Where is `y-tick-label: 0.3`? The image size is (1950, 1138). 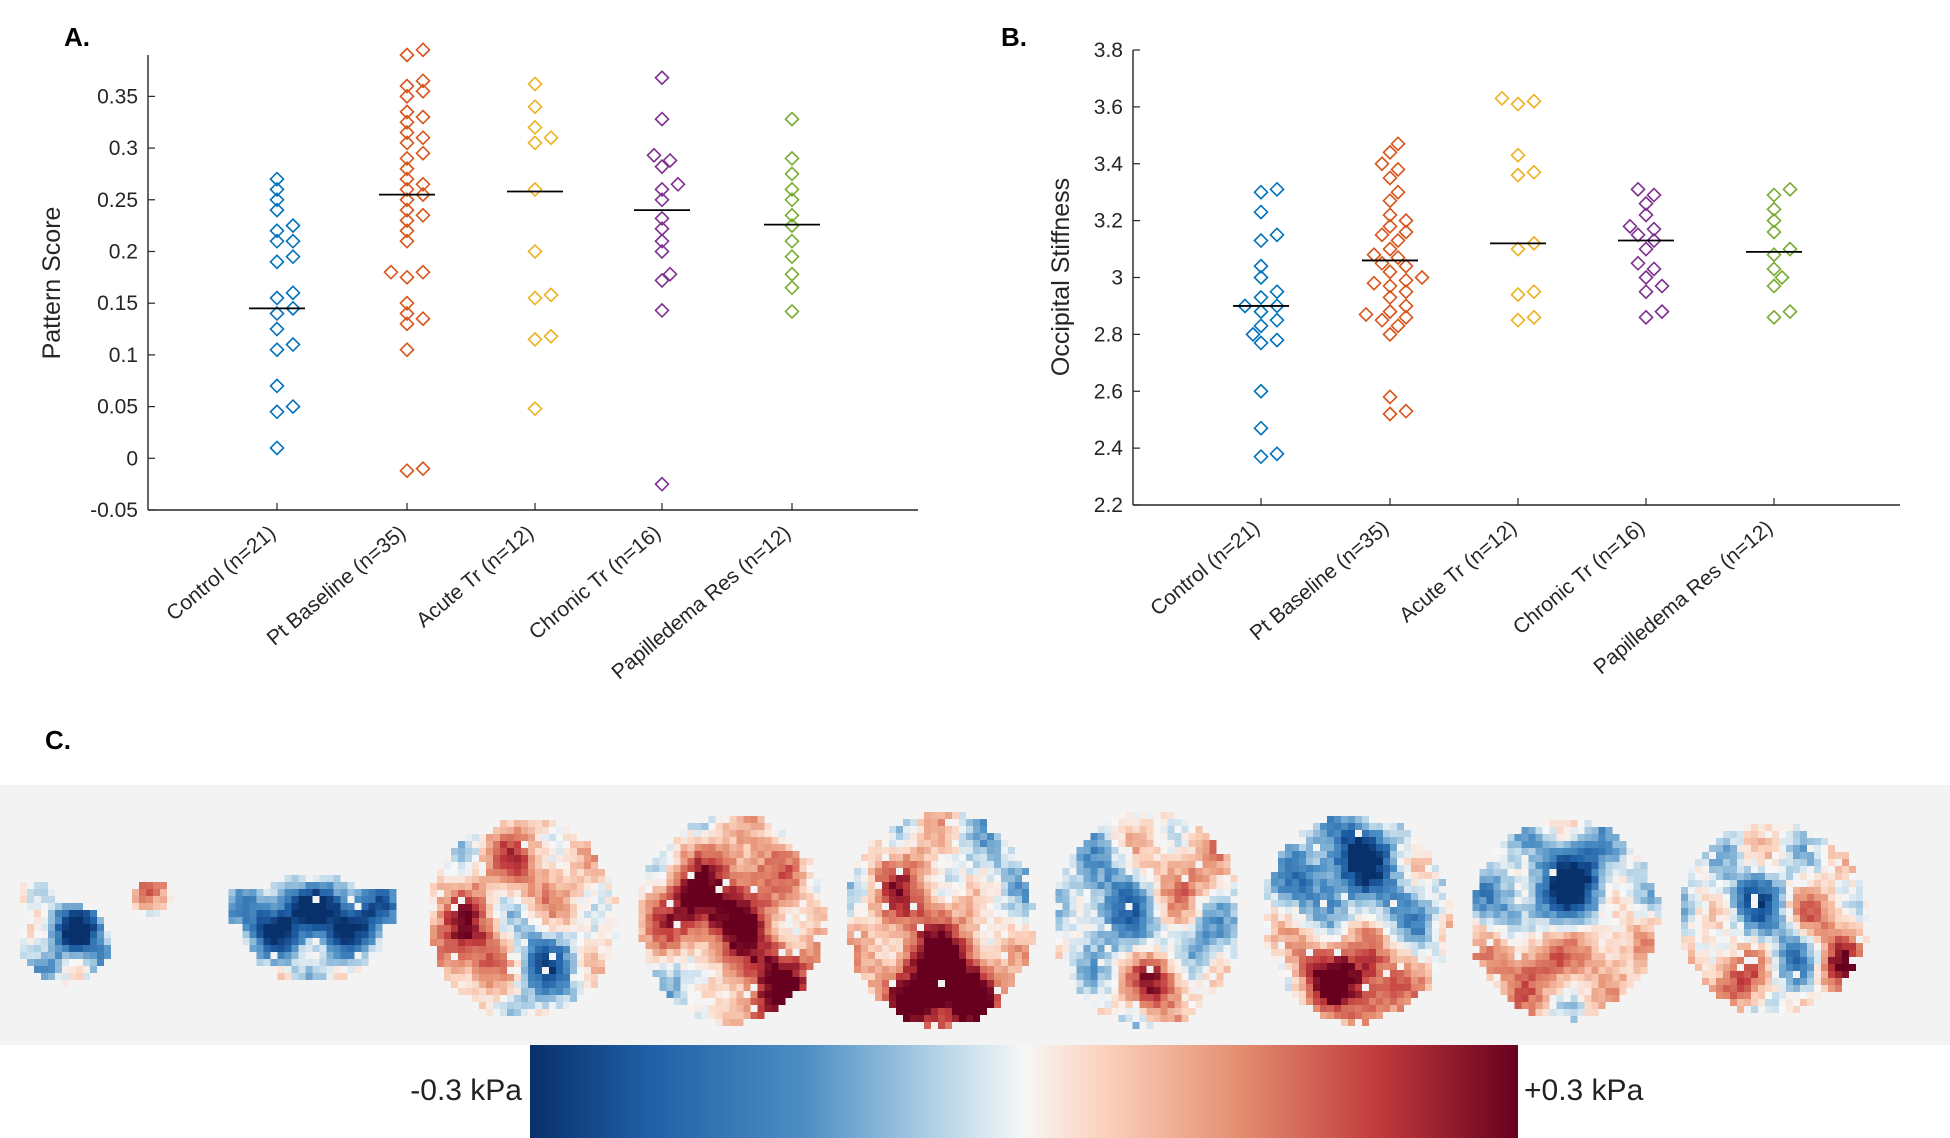 y-tick-label: 0.3 is located at coordinates (123, 148).